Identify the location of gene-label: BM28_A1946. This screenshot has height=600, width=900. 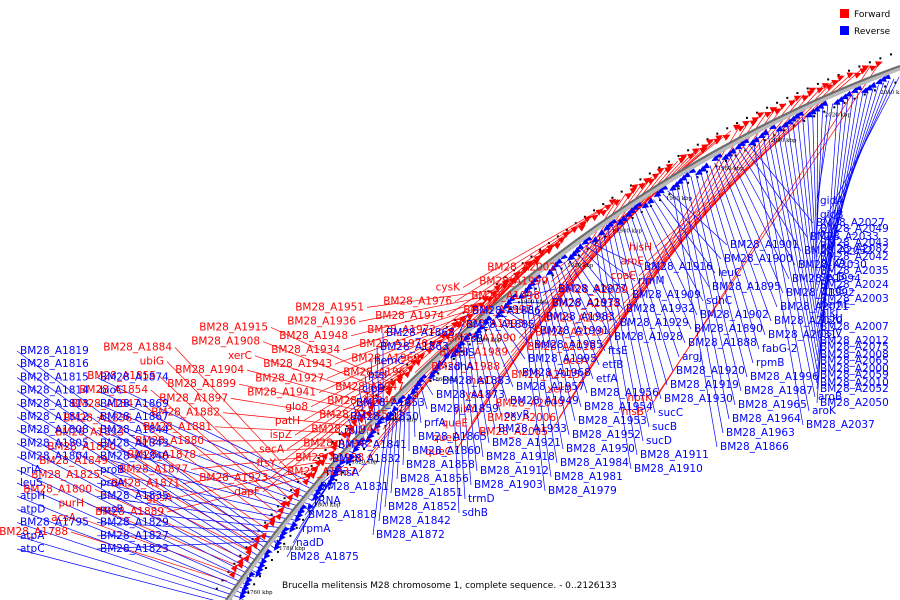
(361, 401).